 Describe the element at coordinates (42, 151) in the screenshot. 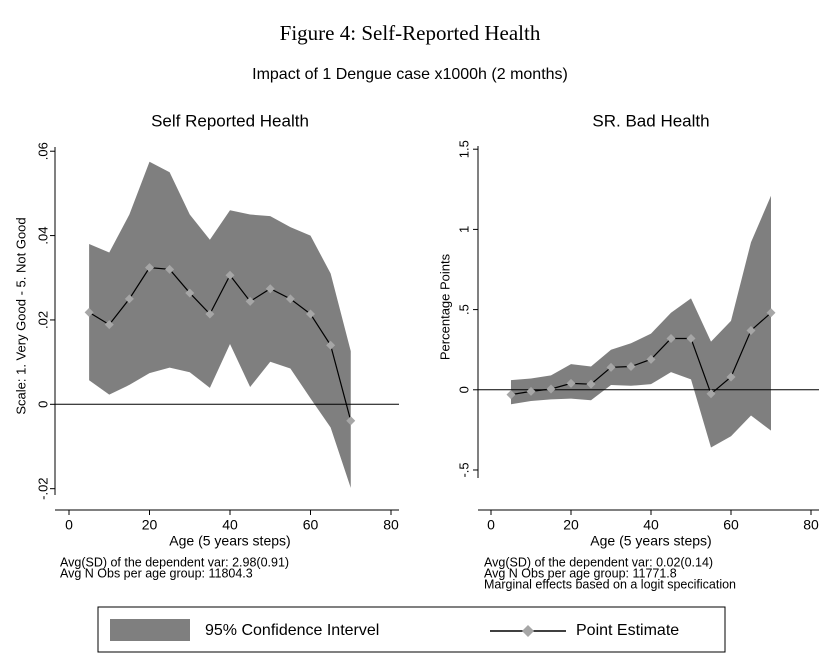

I see `y-tick-label: .06` at that location.